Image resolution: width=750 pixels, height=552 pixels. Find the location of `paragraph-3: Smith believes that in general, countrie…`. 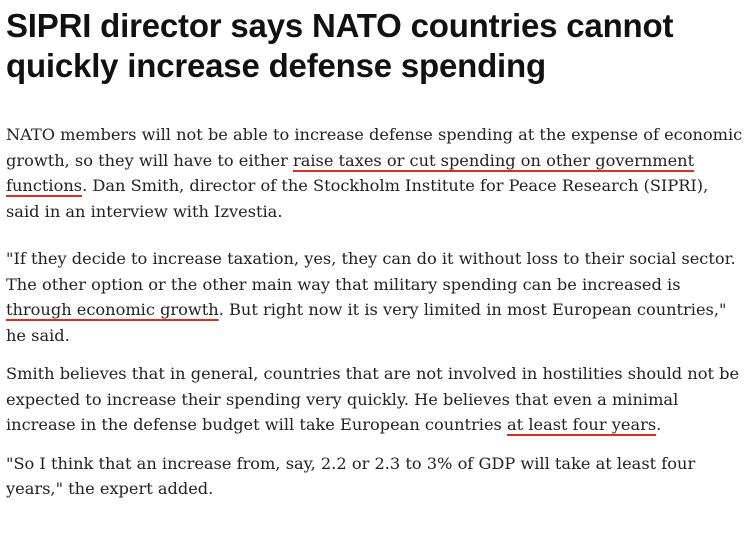

paragraph-3: Smith believes that in general, countrie… is located at coordinates (376, 399).